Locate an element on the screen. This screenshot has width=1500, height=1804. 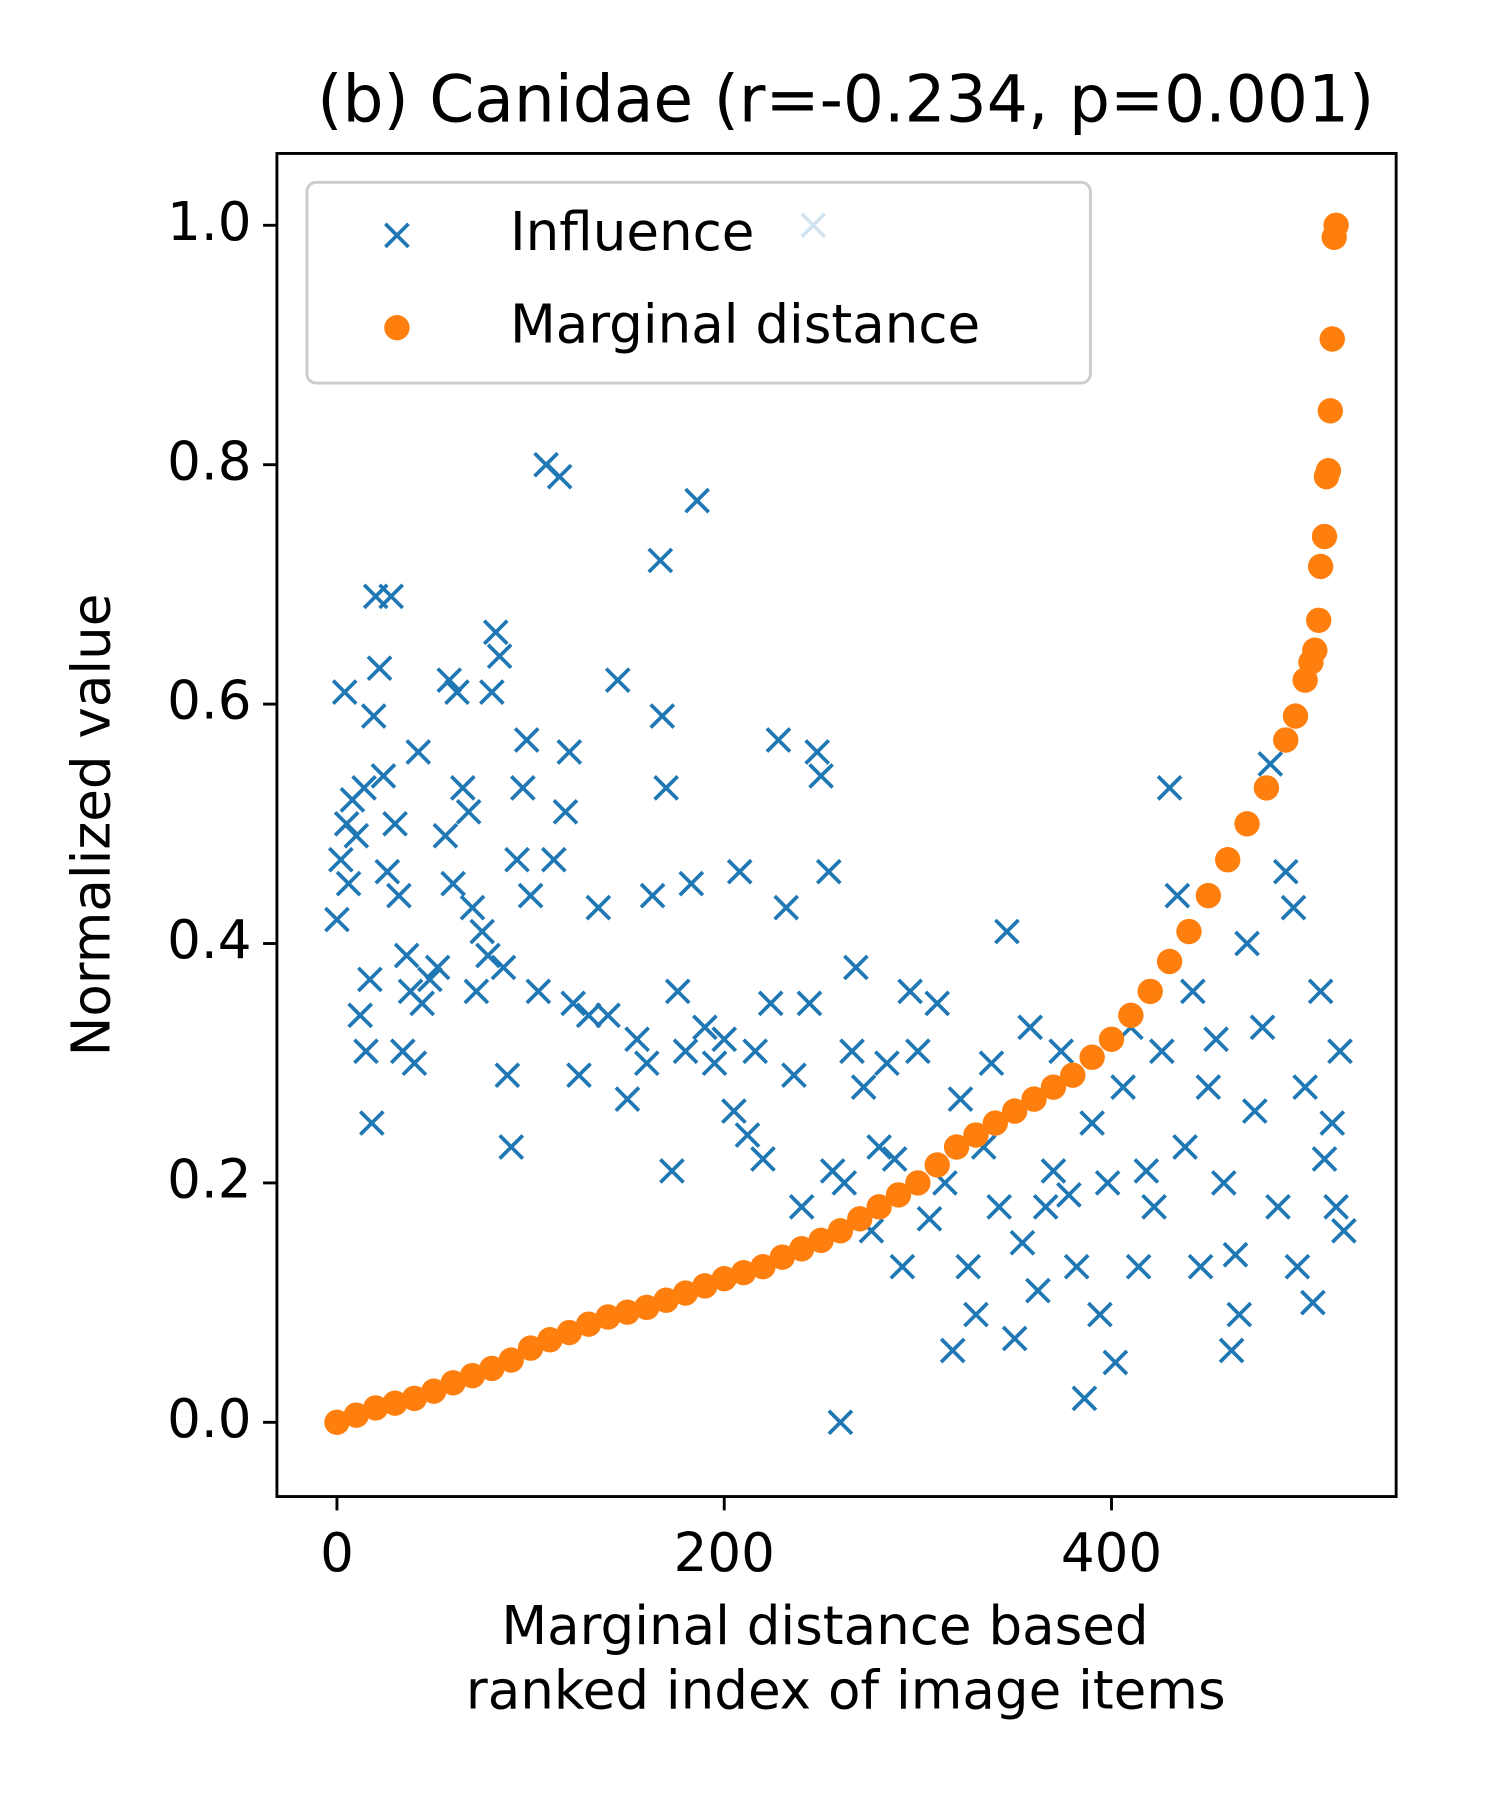
y-tick-label: 0.2 is located at coordinates (209, 1180).